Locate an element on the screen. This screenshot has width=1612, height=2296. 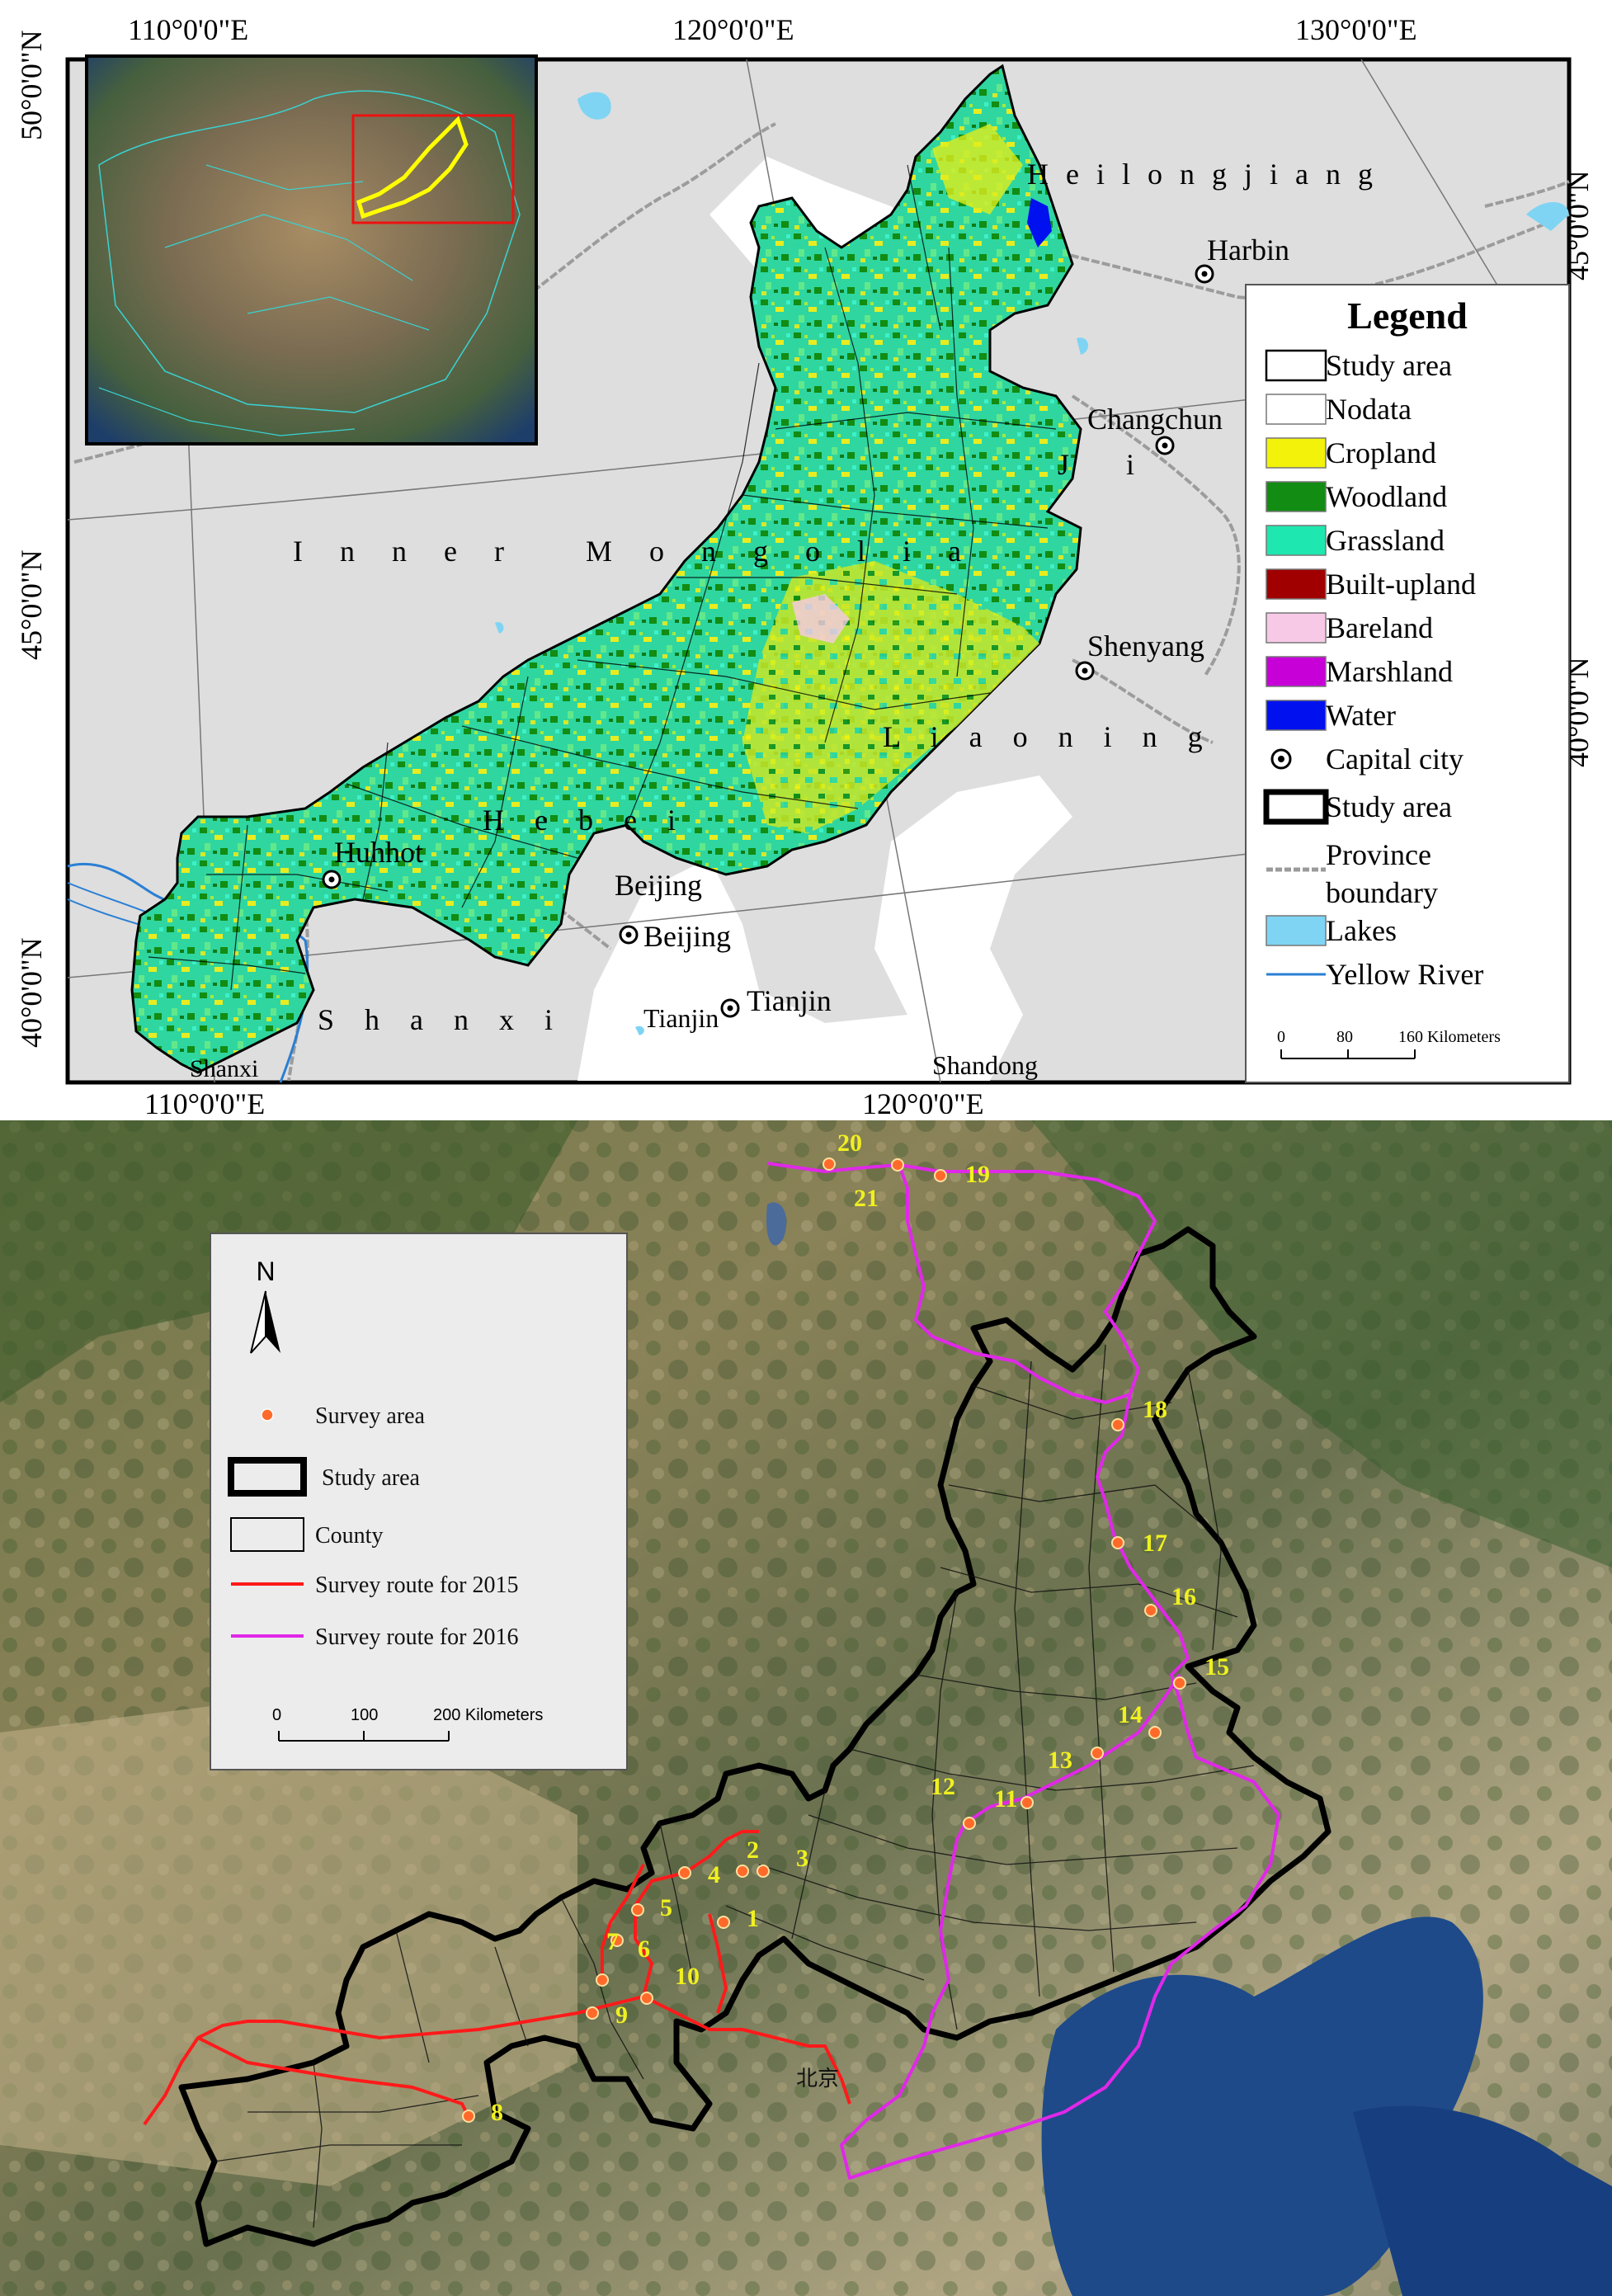
bottom-legend-label: Survey route for 2015 is located at coordinates (417, 1585).